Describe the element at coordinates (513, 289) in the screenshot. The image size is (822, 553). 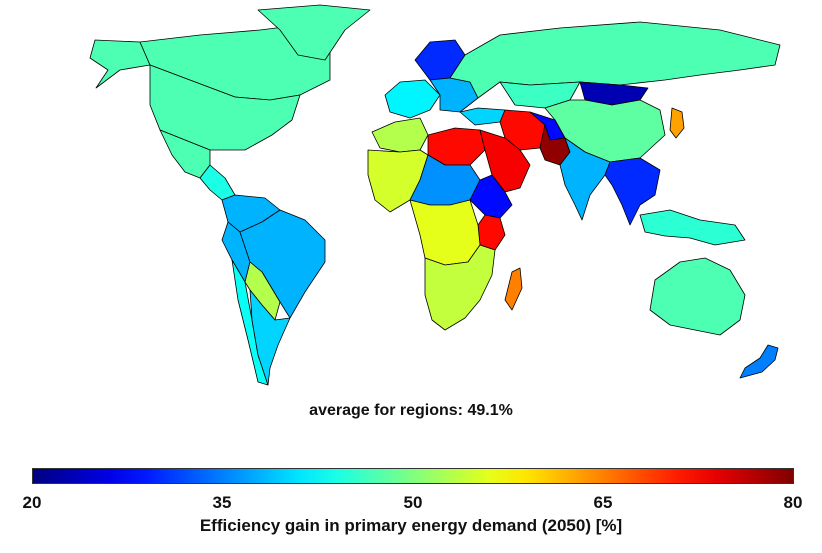
I see `region-madagascar` at that location.